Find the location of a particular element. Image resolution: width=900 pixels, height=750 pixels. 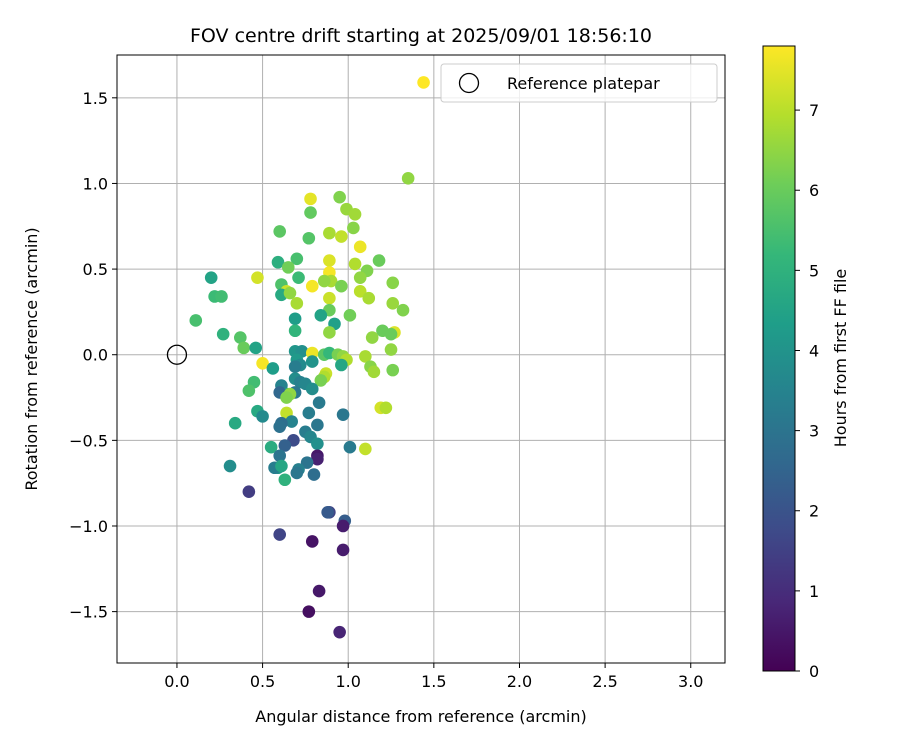

x-tick-label: 2.5 is located at coordinates (604, 681).